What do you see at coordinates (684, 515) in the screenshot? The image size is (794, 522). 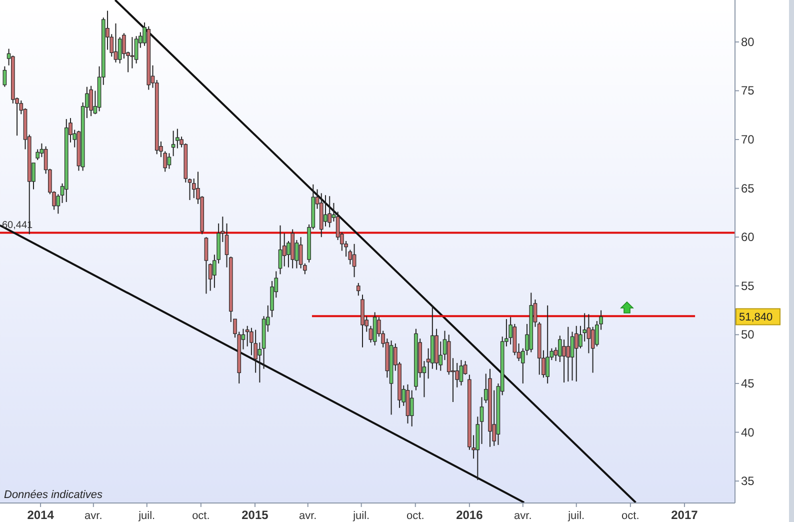 I see `x-tick-label: 2017` at bounding box center [684, 515].